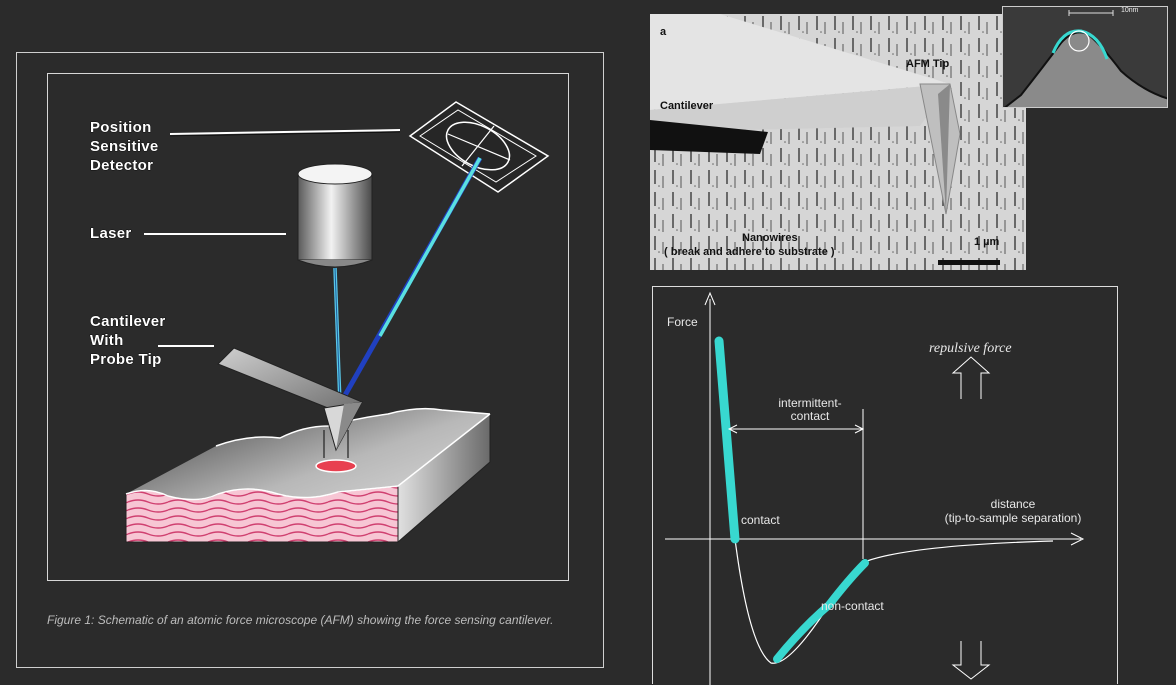  I want to click on nanowires-note: ( break and adhere to substrate ), so click(749, 252).